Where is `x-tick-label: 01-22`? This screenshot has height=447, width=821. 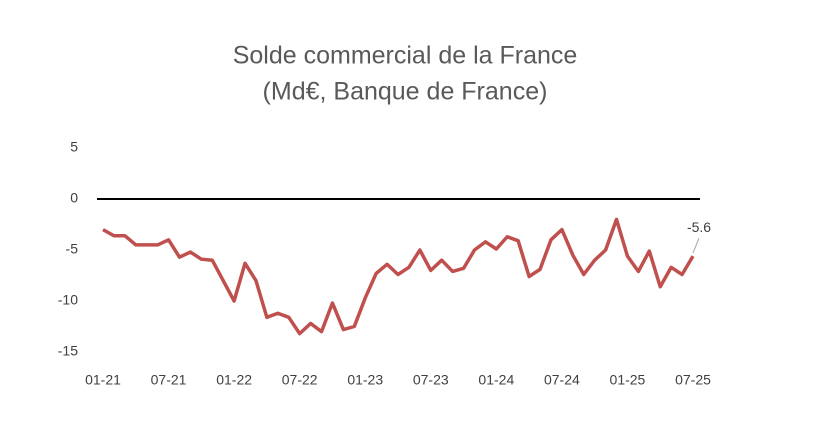 x-tick-label: 01-22 is located at coordinates (234, 380).